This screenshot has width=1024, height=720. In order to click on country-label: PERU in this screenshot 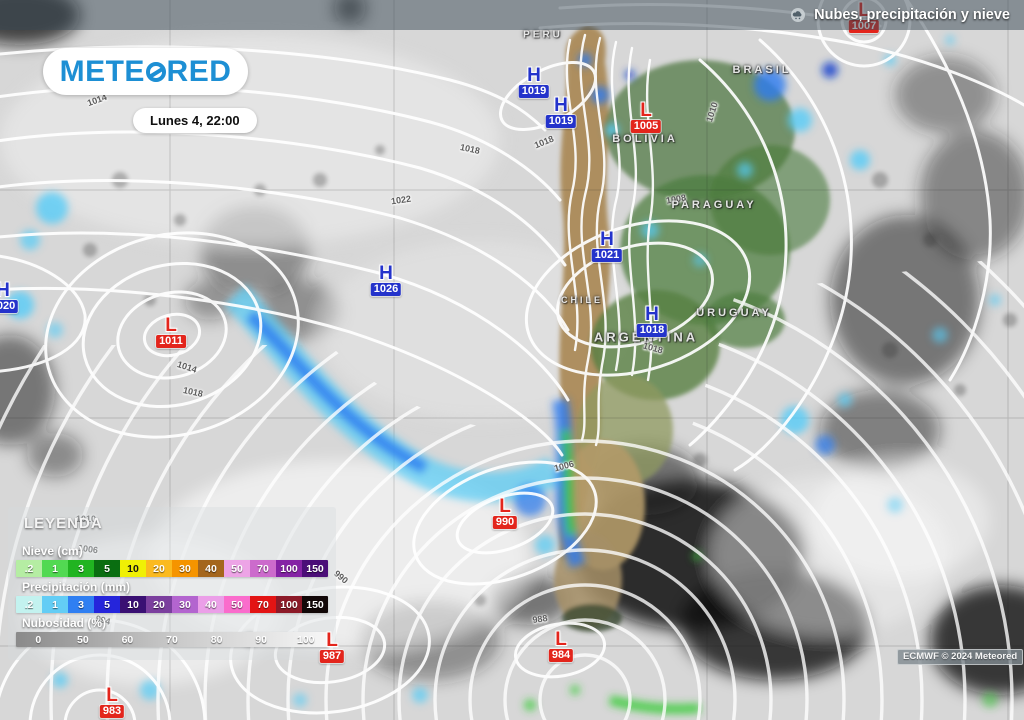, I will do `click(543, 35)`.